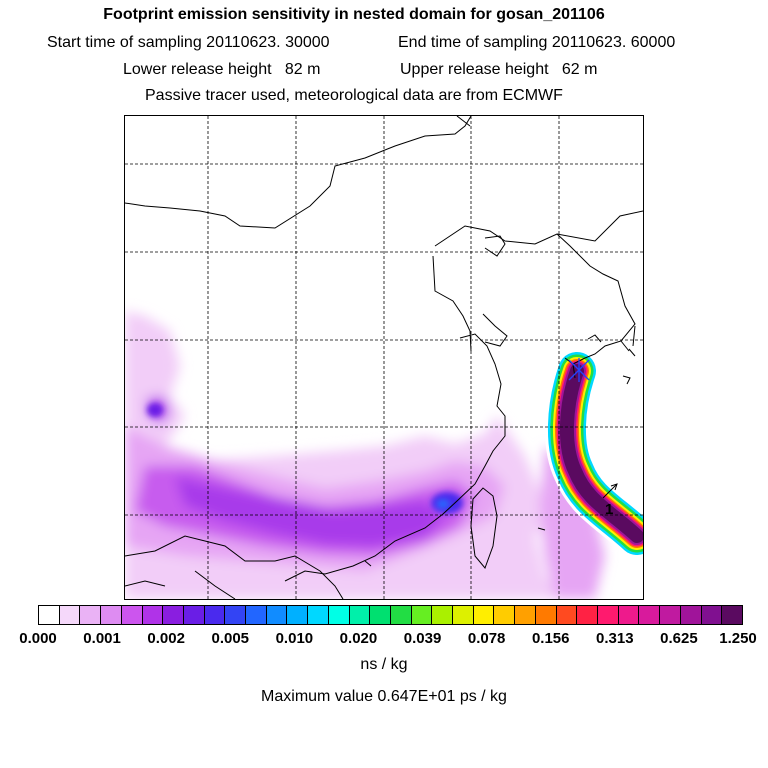  What do you see at coordinates (579, 370) in the screenshot?
I see `release-site-marker` at bounding box center [579, 370].